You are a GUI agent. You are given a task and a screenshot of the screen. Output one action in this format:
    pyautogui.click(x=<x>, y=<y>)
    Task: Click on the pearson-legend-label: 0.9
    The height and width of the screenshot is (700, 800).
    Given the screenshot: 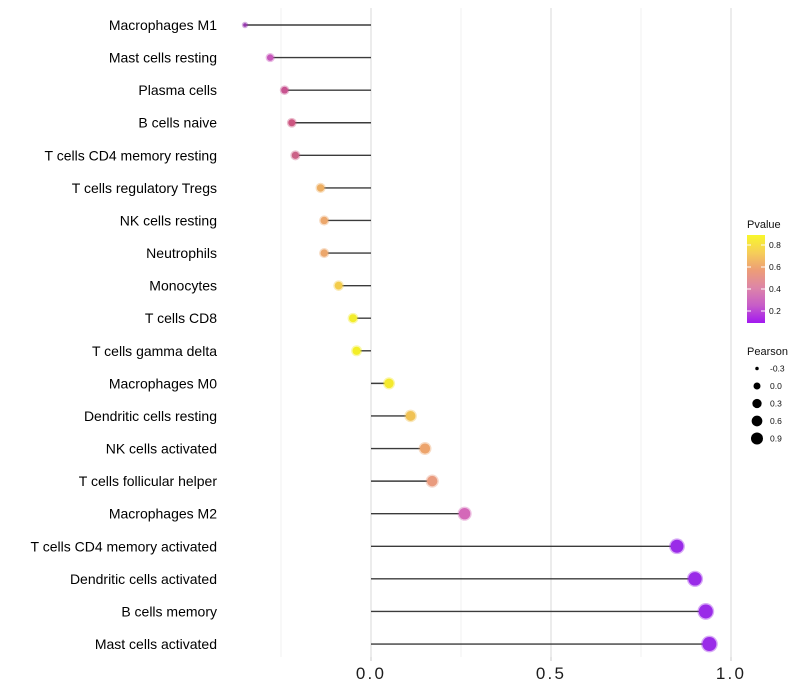 What is the action you would take?
    pyautogui.click(x=776, y=439)
    